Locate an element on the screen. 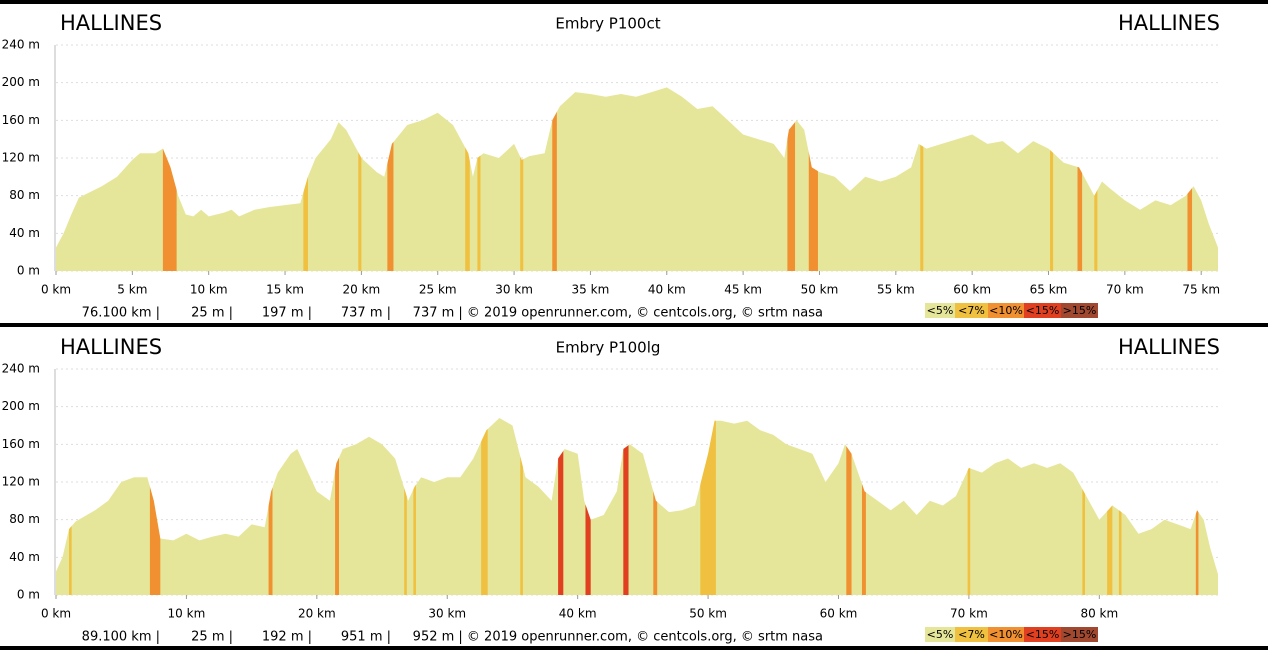 Image resolution: width=1268 pixels, height=650 pixels. stat: 89.100 km | is located at coordinates (121, 637).